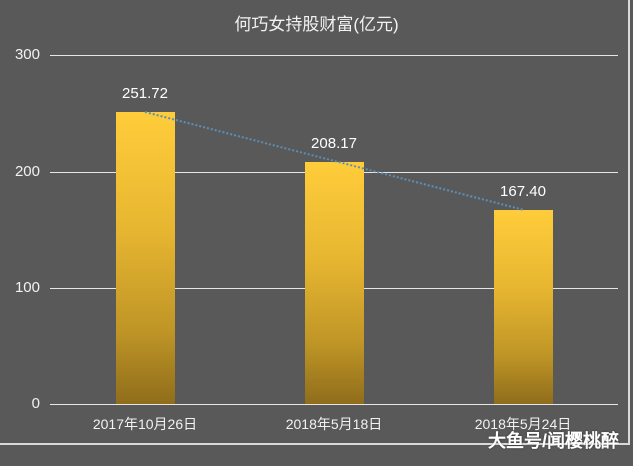 The image size is (633, 466). What do you see at coordinates (553, 441) in the screenshot?
I see `watermark: 大鱼号/闻樱桃醉` at bounding box center [553, 441].